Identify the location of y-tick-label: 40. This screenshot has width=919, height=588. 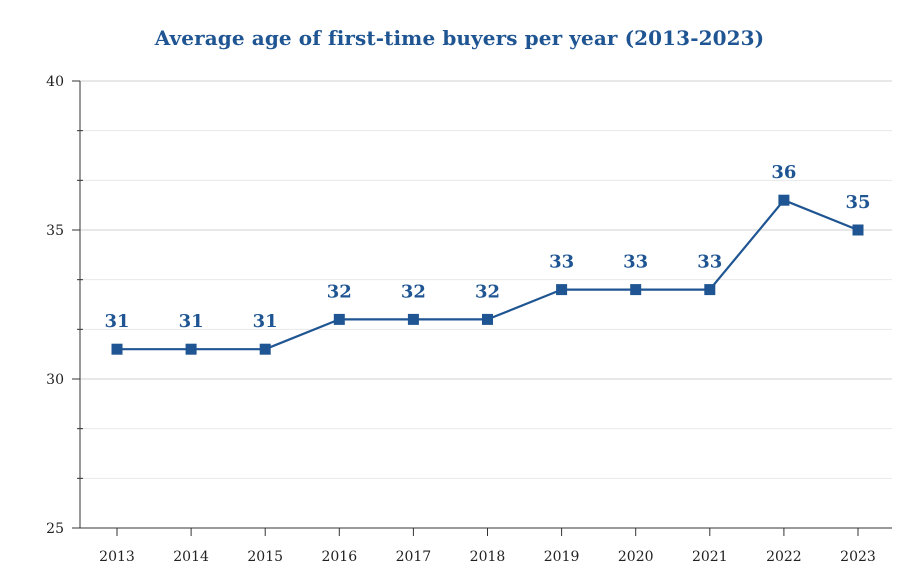
(55, 82).